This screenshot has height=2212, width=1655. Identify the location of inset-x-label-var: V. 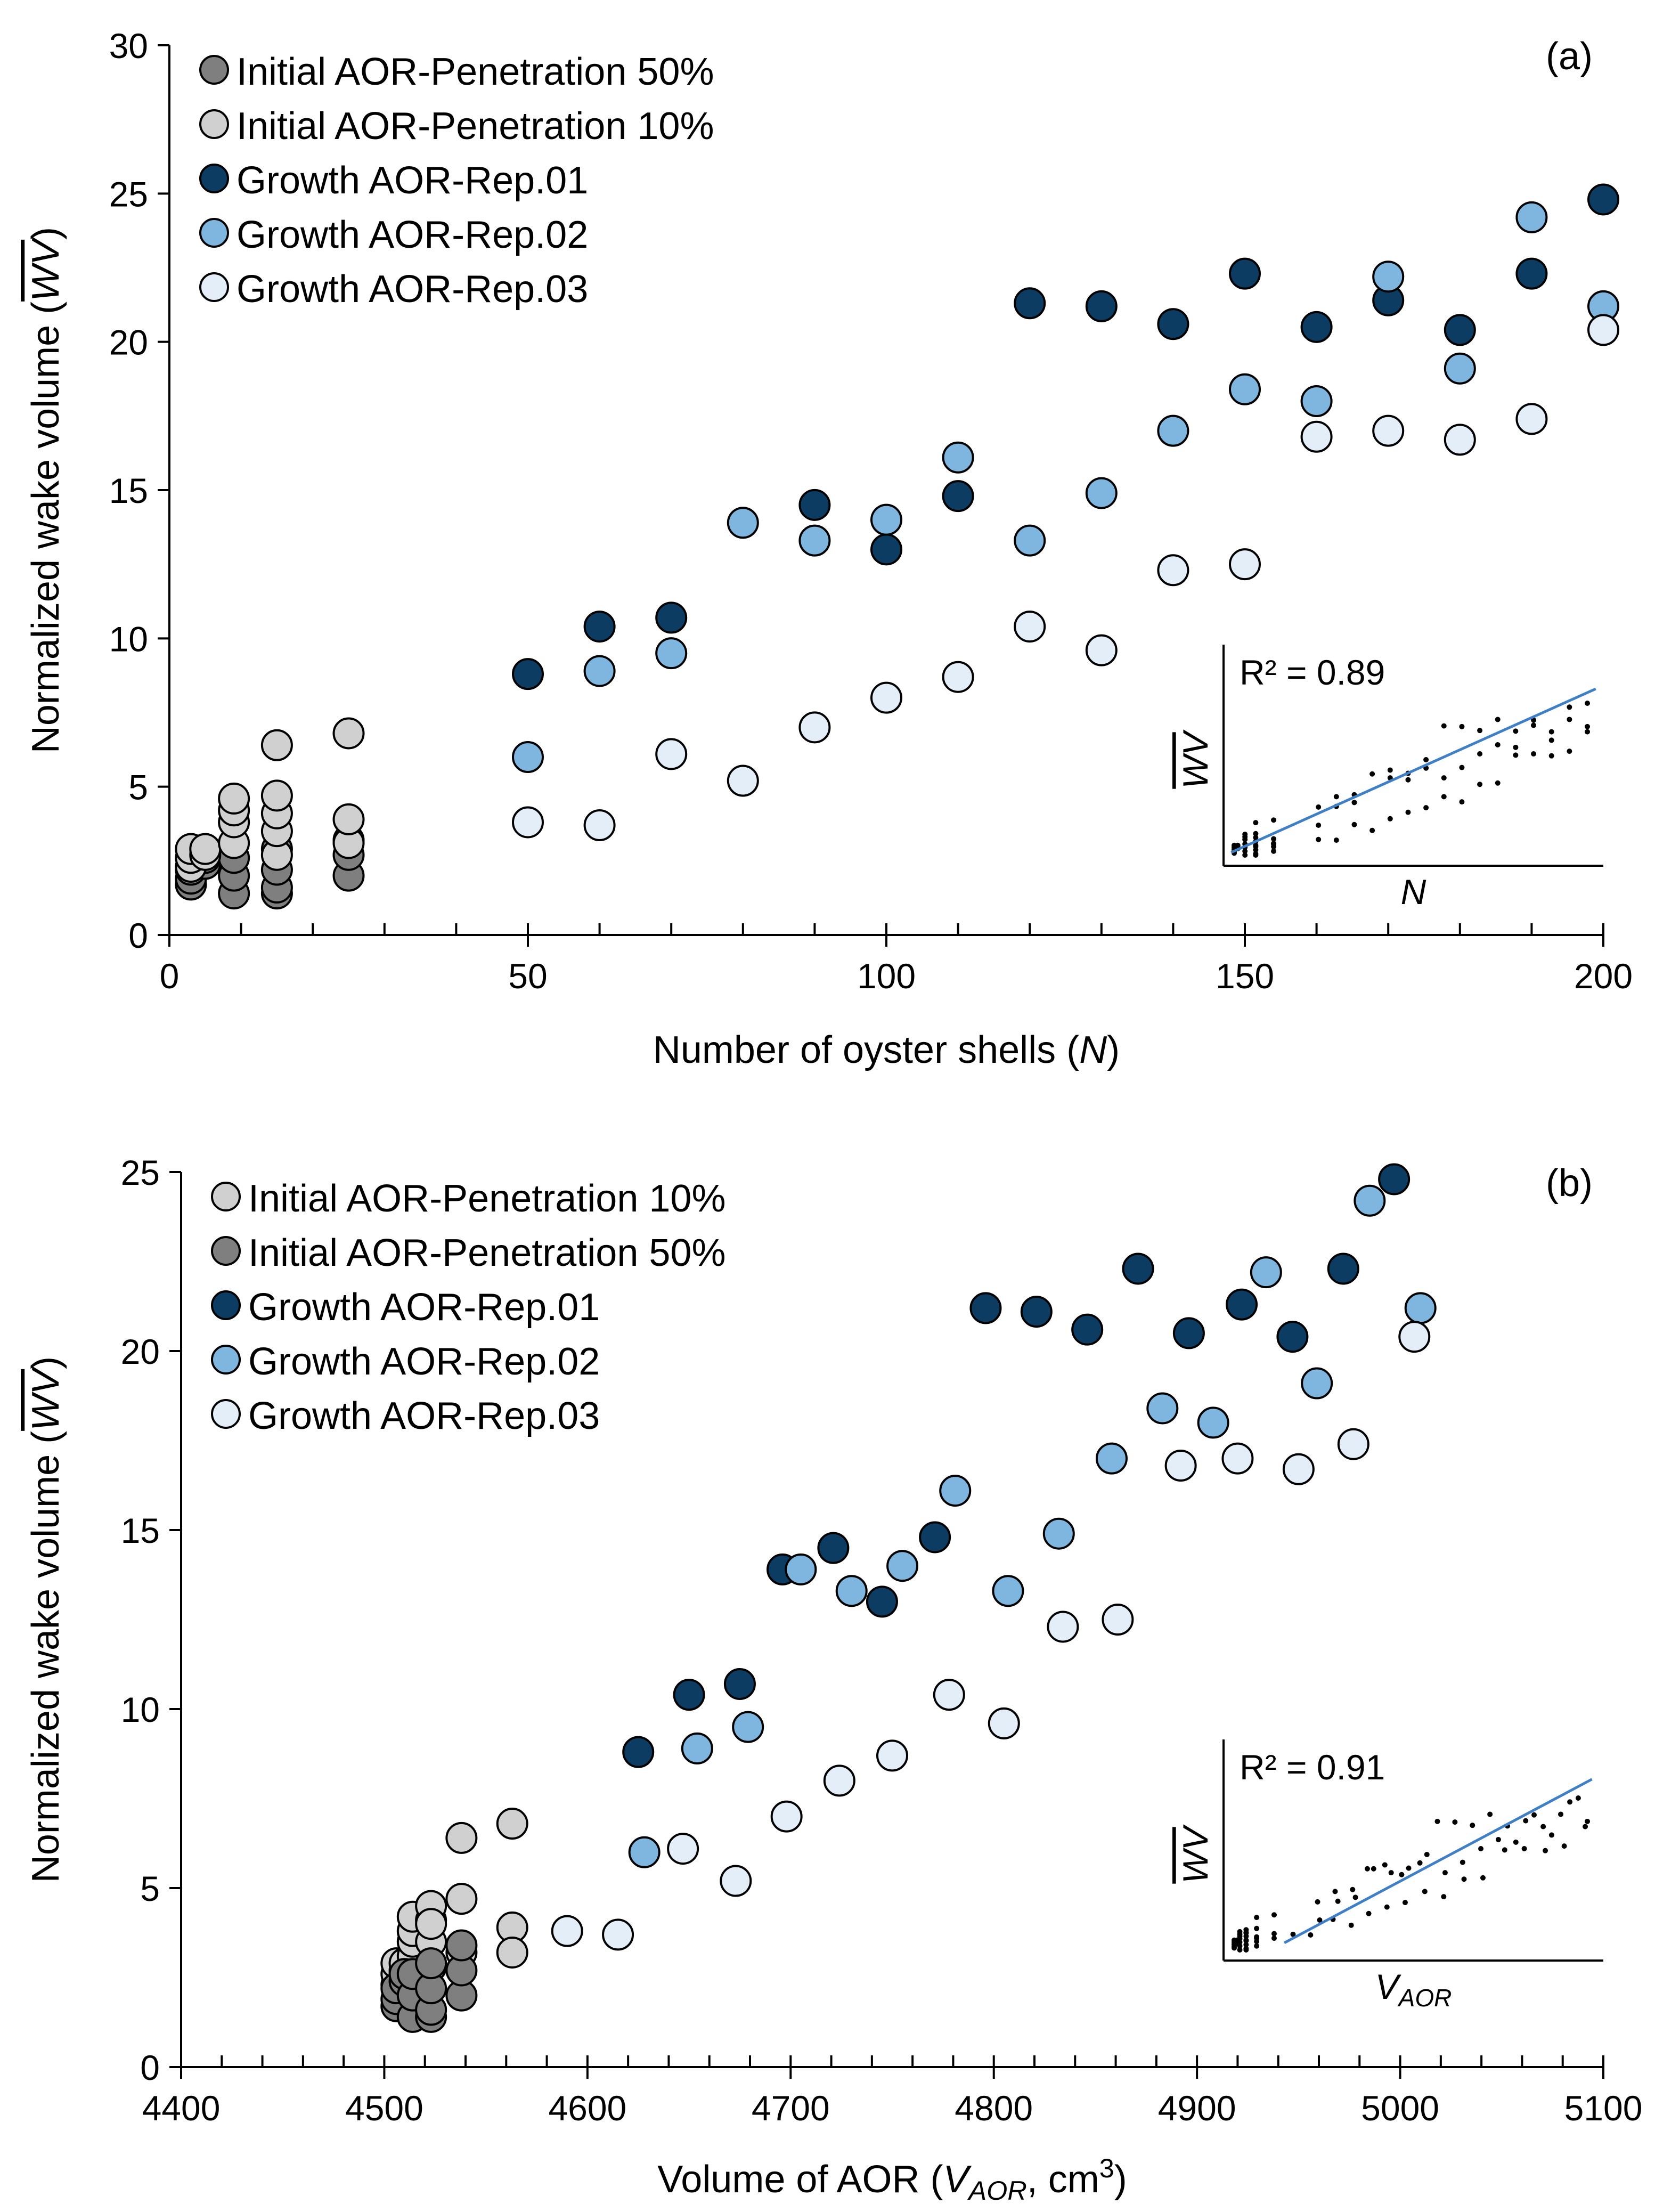
(1388, 1986).